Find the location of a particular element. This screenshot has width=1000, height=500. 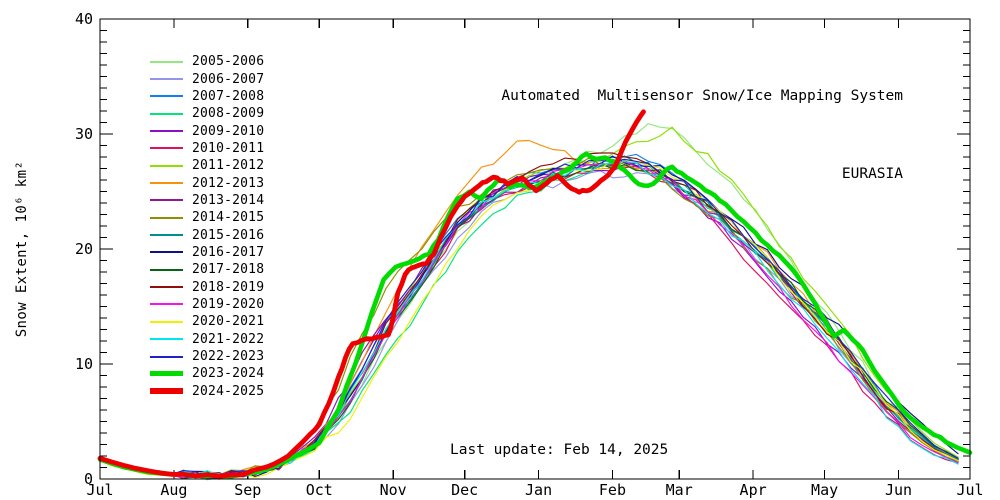

legend-item-2017-2018: 2017-2018 is located at coordinates (207, 269).